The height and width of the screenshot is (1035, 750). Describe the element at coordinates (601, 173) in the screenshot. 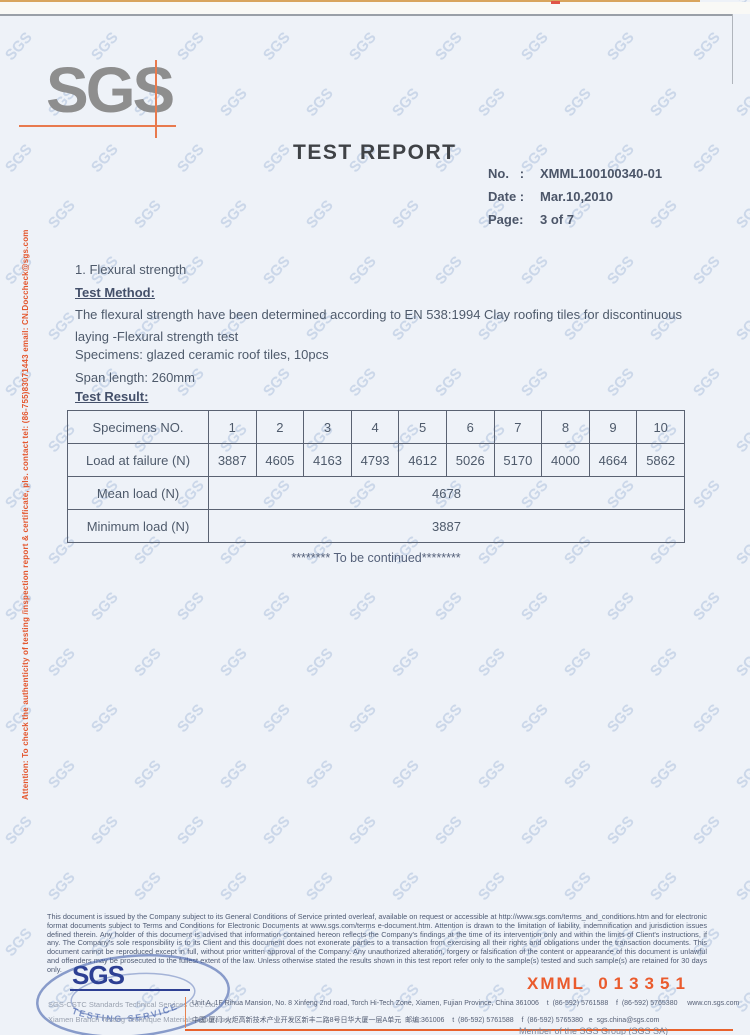

I see `report-number-value: XMML100100340-01` at that location.